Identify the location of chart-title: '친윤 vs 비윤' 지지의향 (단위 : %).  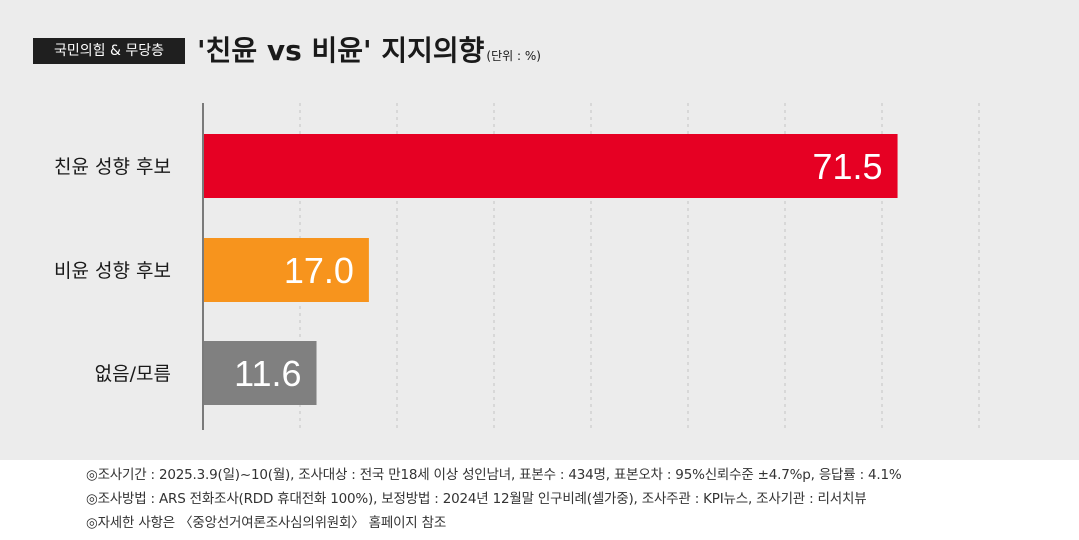
(369, 51).